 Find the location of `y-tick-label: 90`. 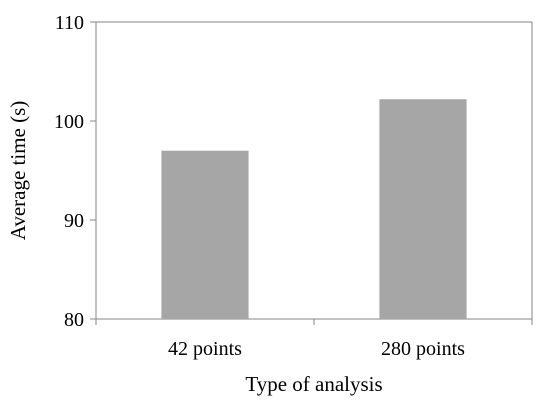

y-tick-label: 90 is located at coordinates (74, 221).